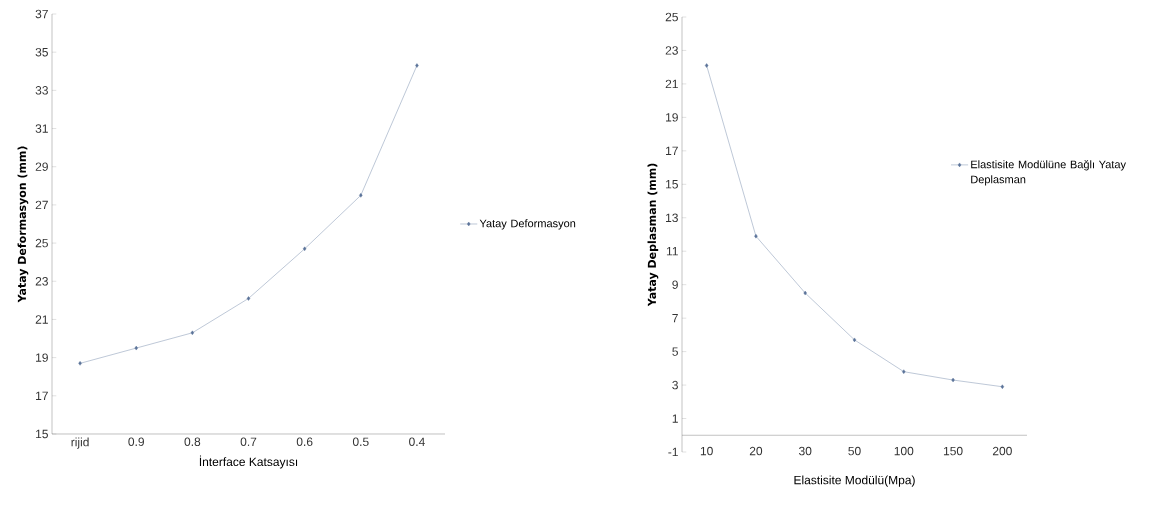 The image size is (1157, 506). I want to click on x-tick-label: 0.7, so click(248, 442).